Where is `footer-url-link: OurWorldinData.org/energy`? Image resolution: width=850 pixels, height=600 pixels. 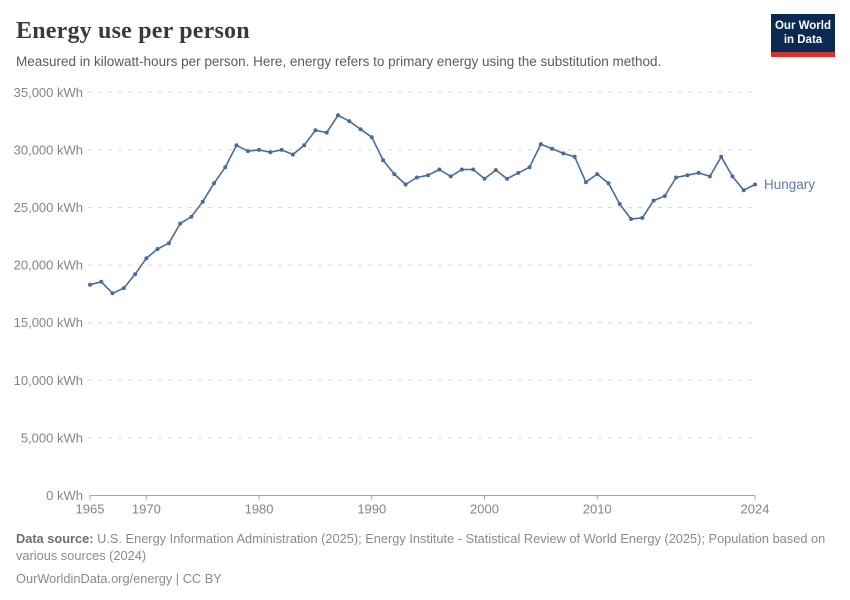
footer-url-link: OurWorldinData.org/energy is located at coordinates (94, 578).